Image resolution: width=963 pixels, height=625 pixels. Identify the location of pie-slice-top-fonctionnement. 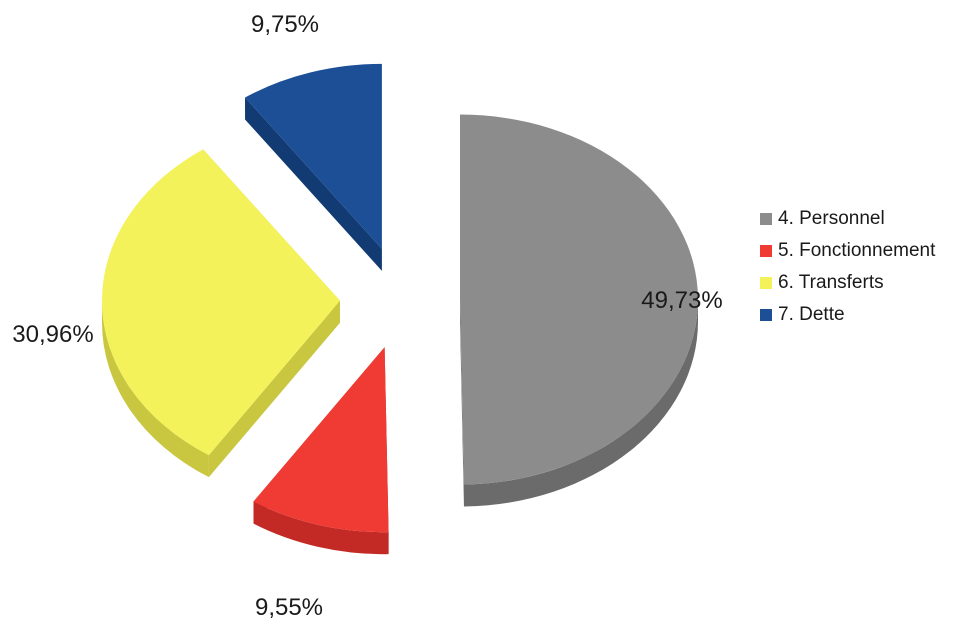
(321, 440).